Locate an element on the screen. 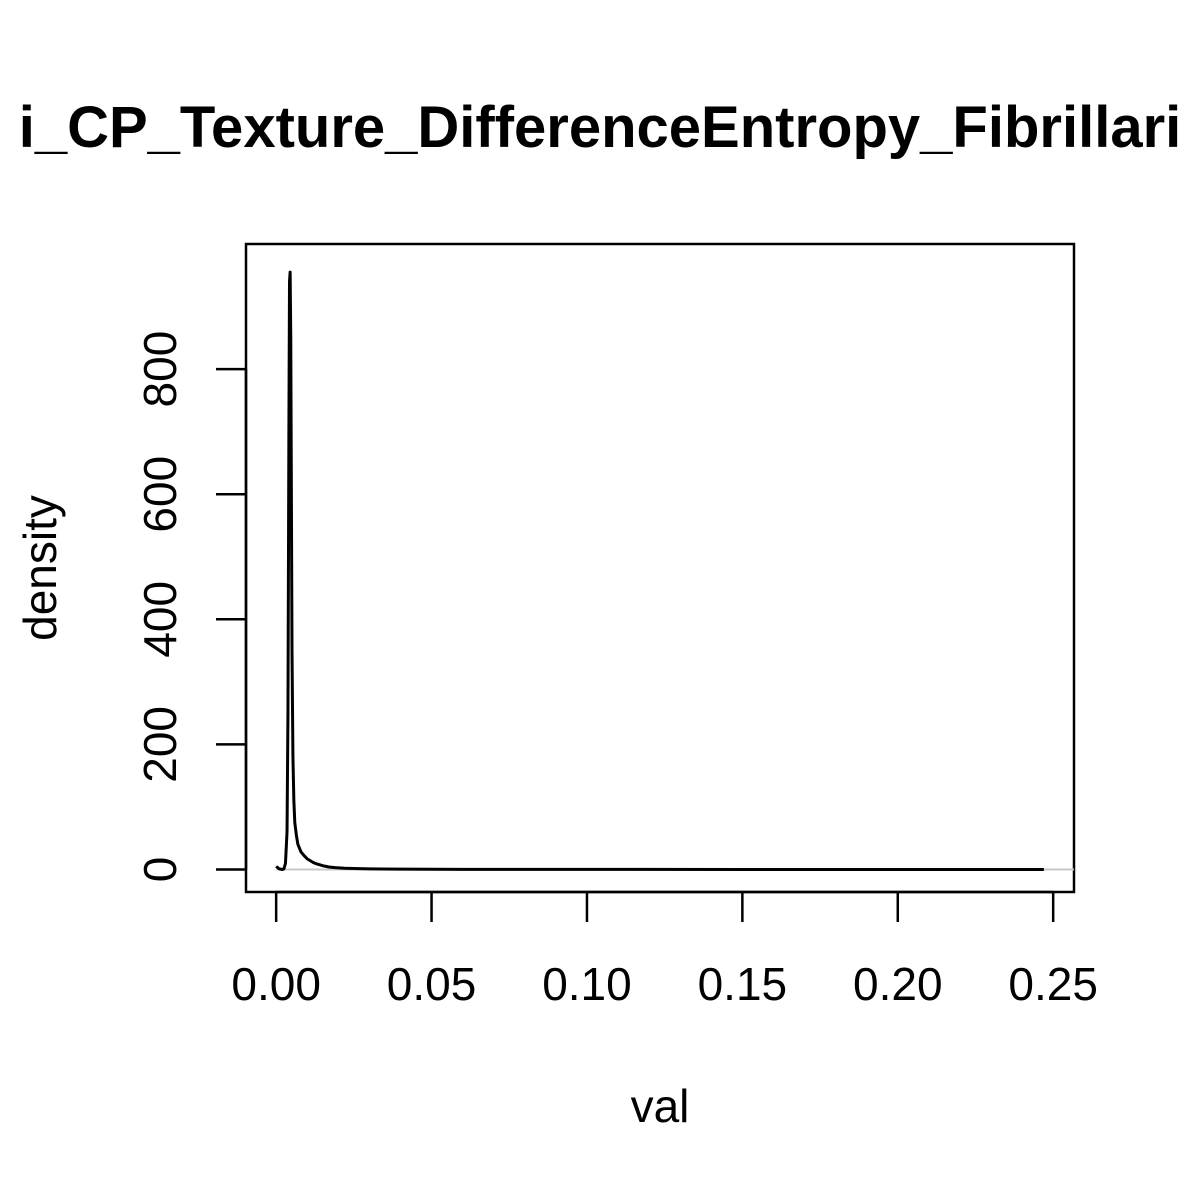 This screenshot has height=1200, width=1200. x-tick-label: 0.20 is located at coordinates (898, 984).